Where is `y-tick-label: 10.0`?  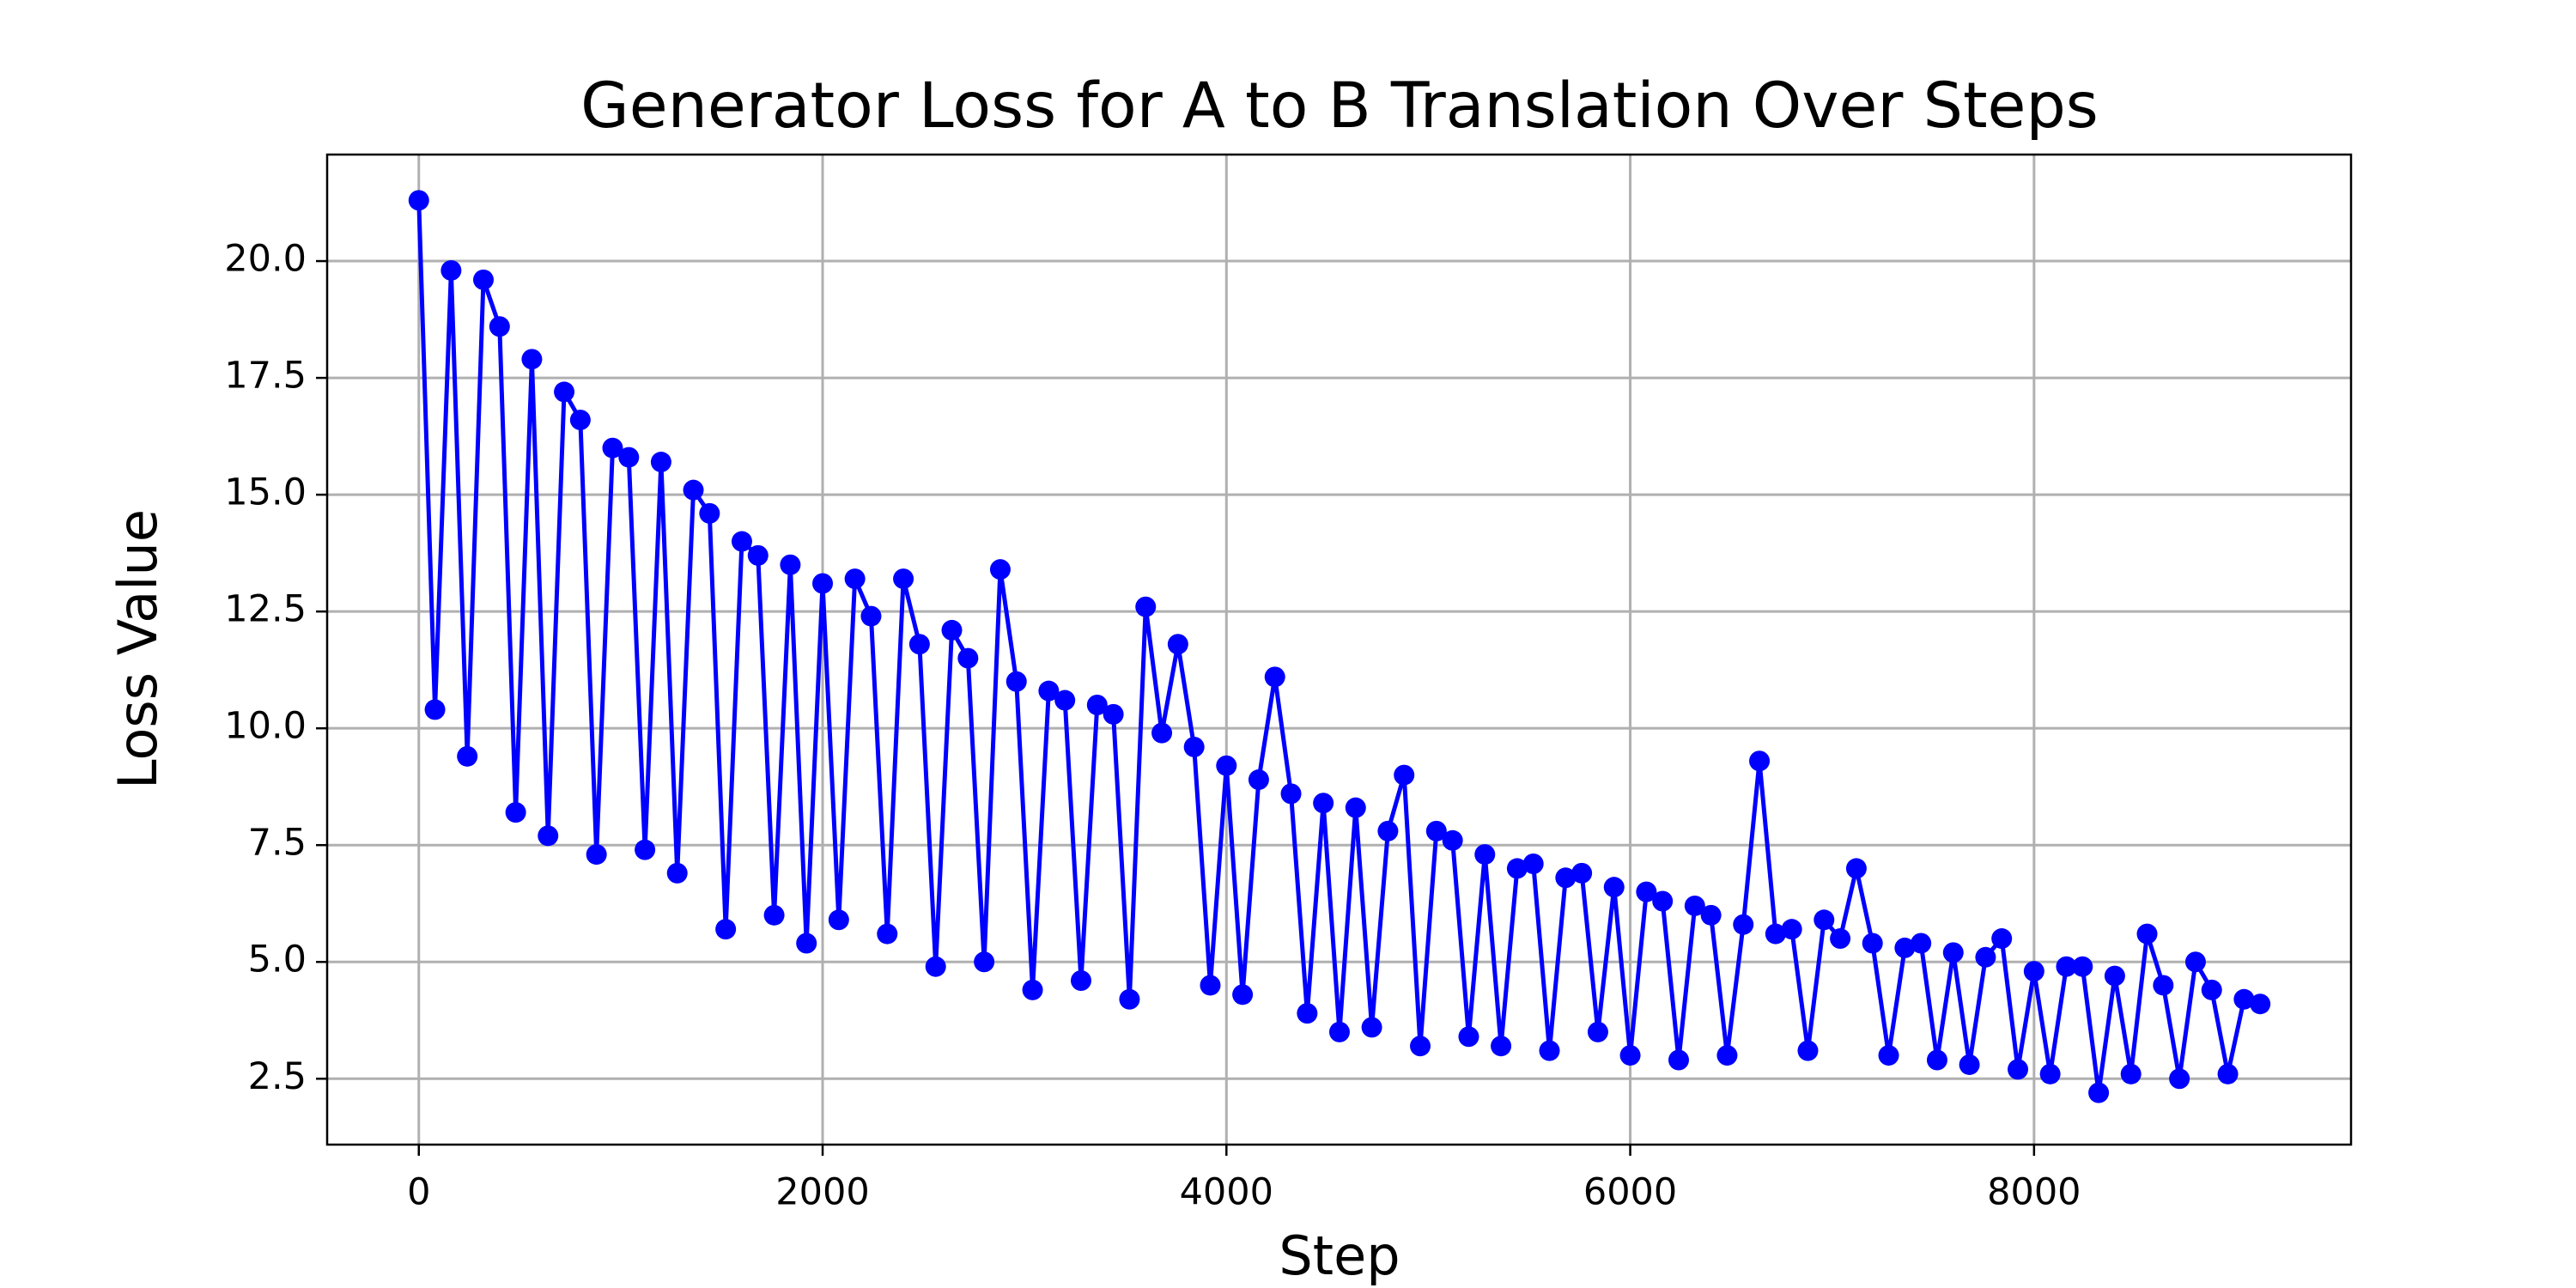 y-tick-label: 10.0 is located at coordinates (265, 726).